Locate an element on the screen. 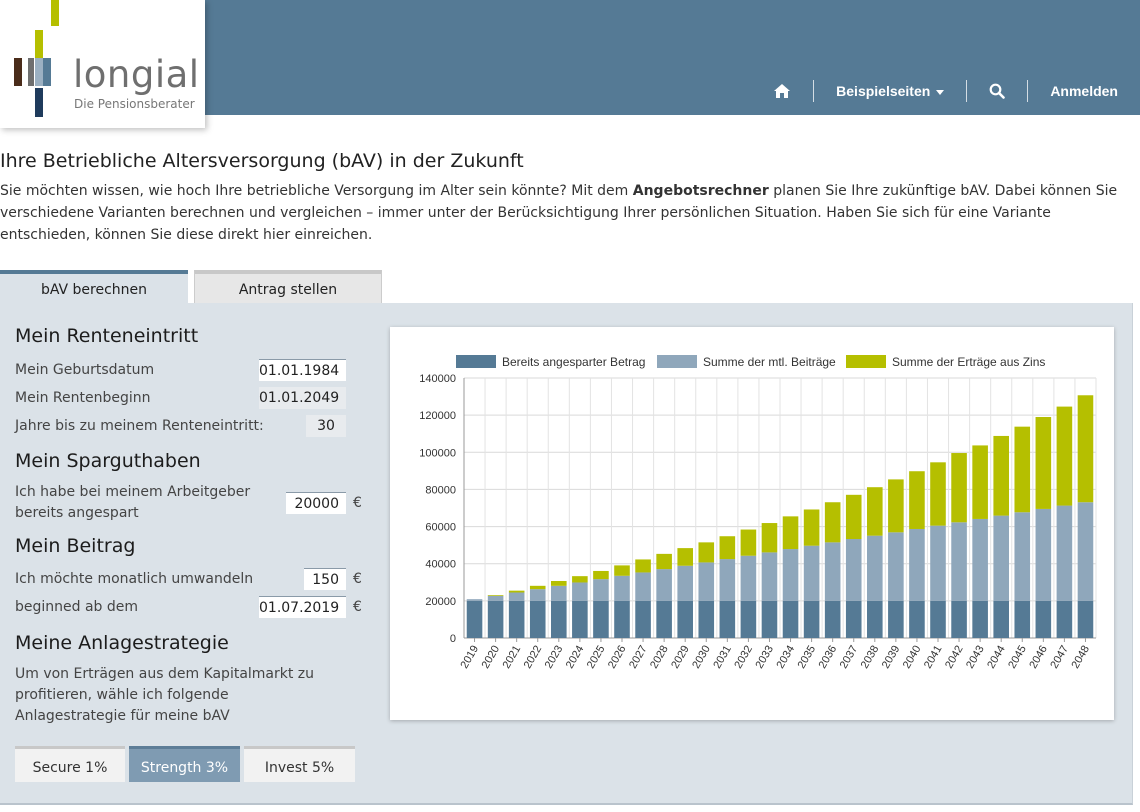 The image size is (1140, 812). legend-swatch is located at coordinates (677, 361).